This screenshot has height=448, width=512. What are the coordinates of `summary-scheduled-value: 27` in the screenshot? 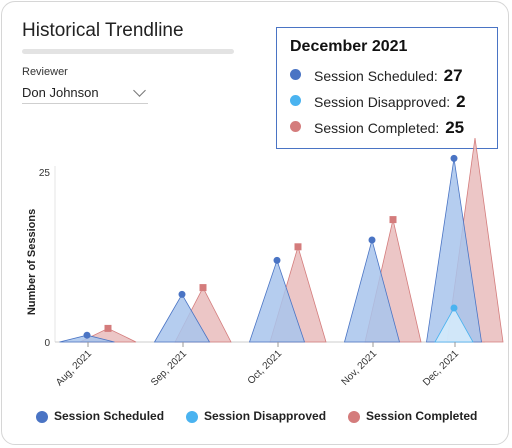 It's located at (453, 75).